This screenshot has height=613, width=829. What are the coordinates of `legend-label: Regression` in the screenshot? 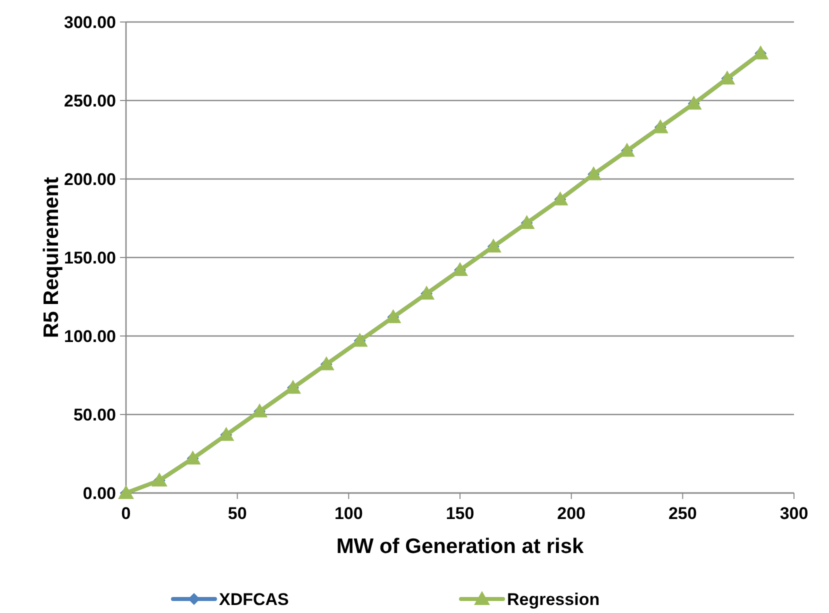 It's located at (553, 599).